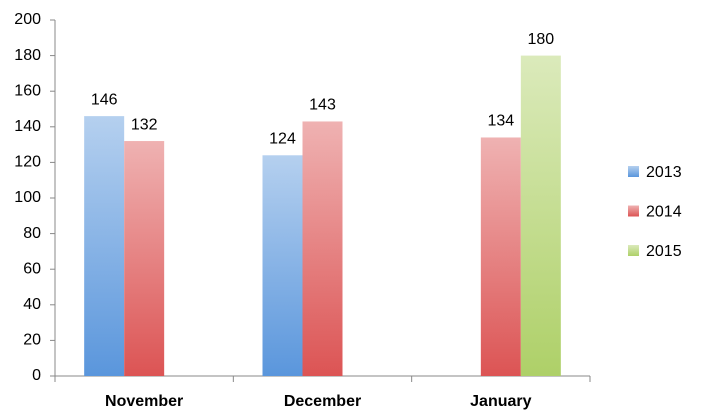  What do you see at coordinates (322, 105) in the screenshot?
I see `data-label: 143` at bounding box center [322, 105].